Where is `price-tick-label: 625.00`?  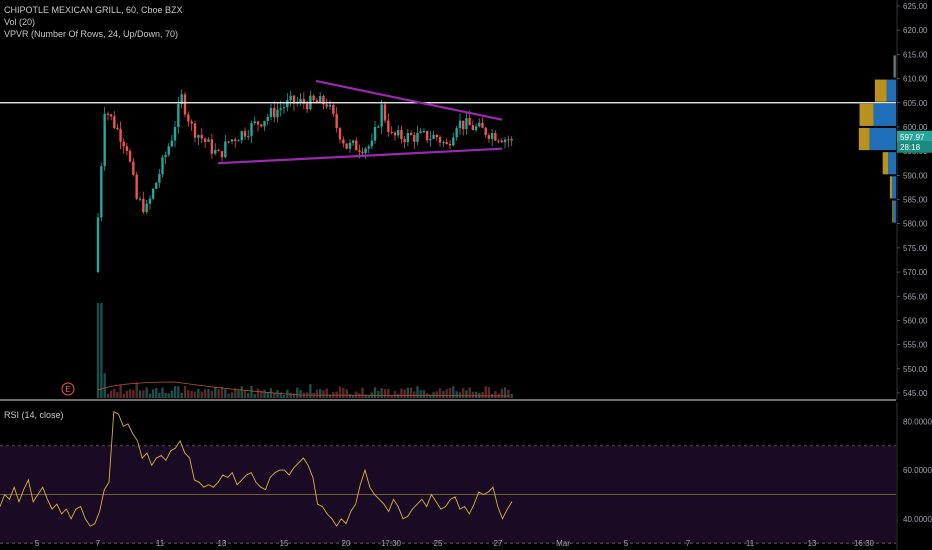
price-tick-label: 625.00 is located at coordinates (915, 6).